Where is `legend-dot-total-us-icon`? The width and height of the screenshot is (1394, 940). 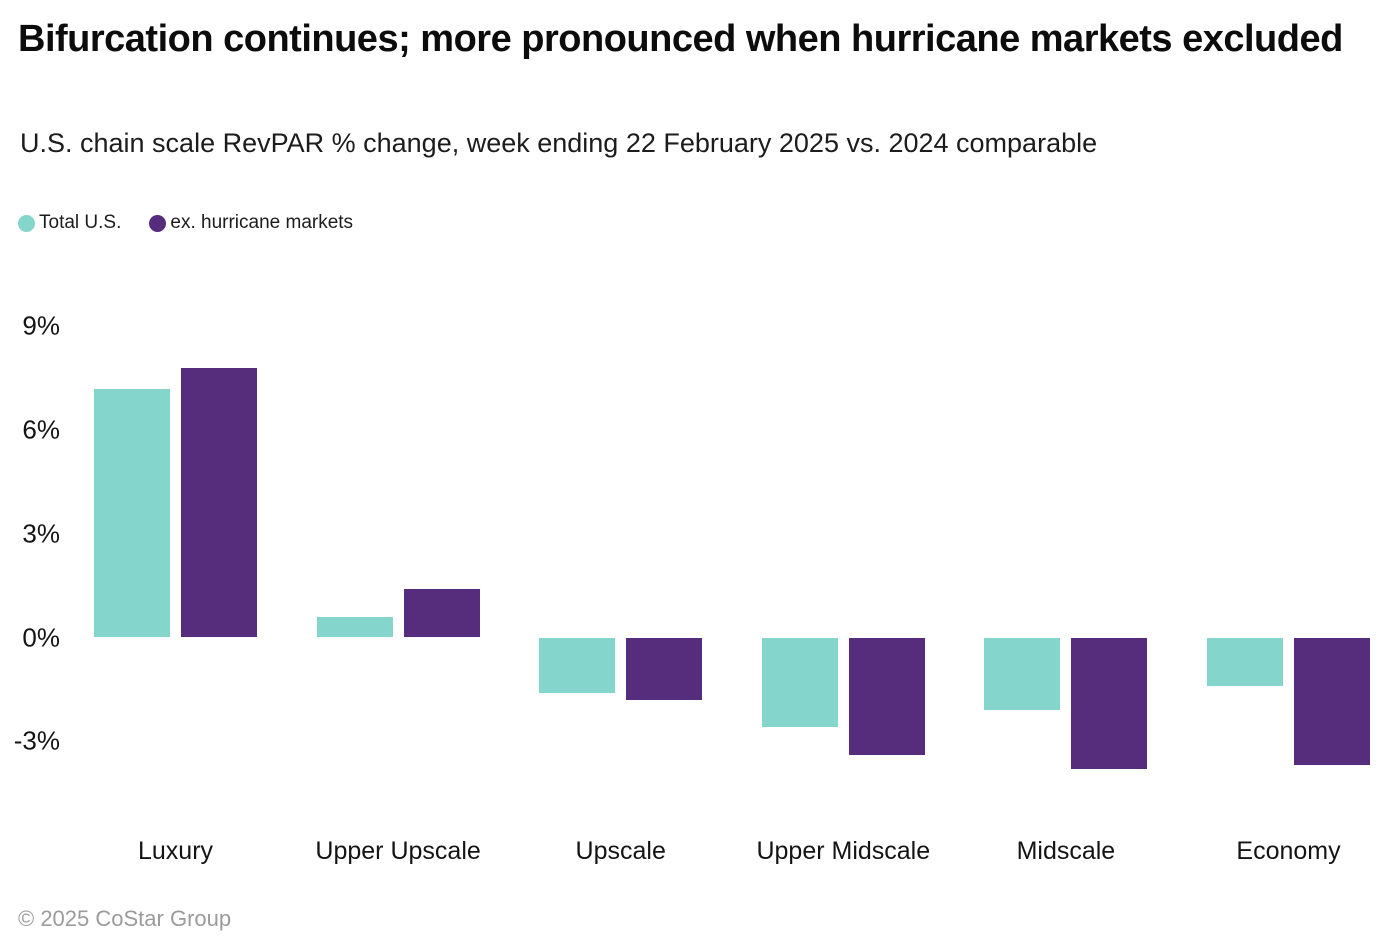
legend-dot-total-us-icon is located at coordinates (26, 223).